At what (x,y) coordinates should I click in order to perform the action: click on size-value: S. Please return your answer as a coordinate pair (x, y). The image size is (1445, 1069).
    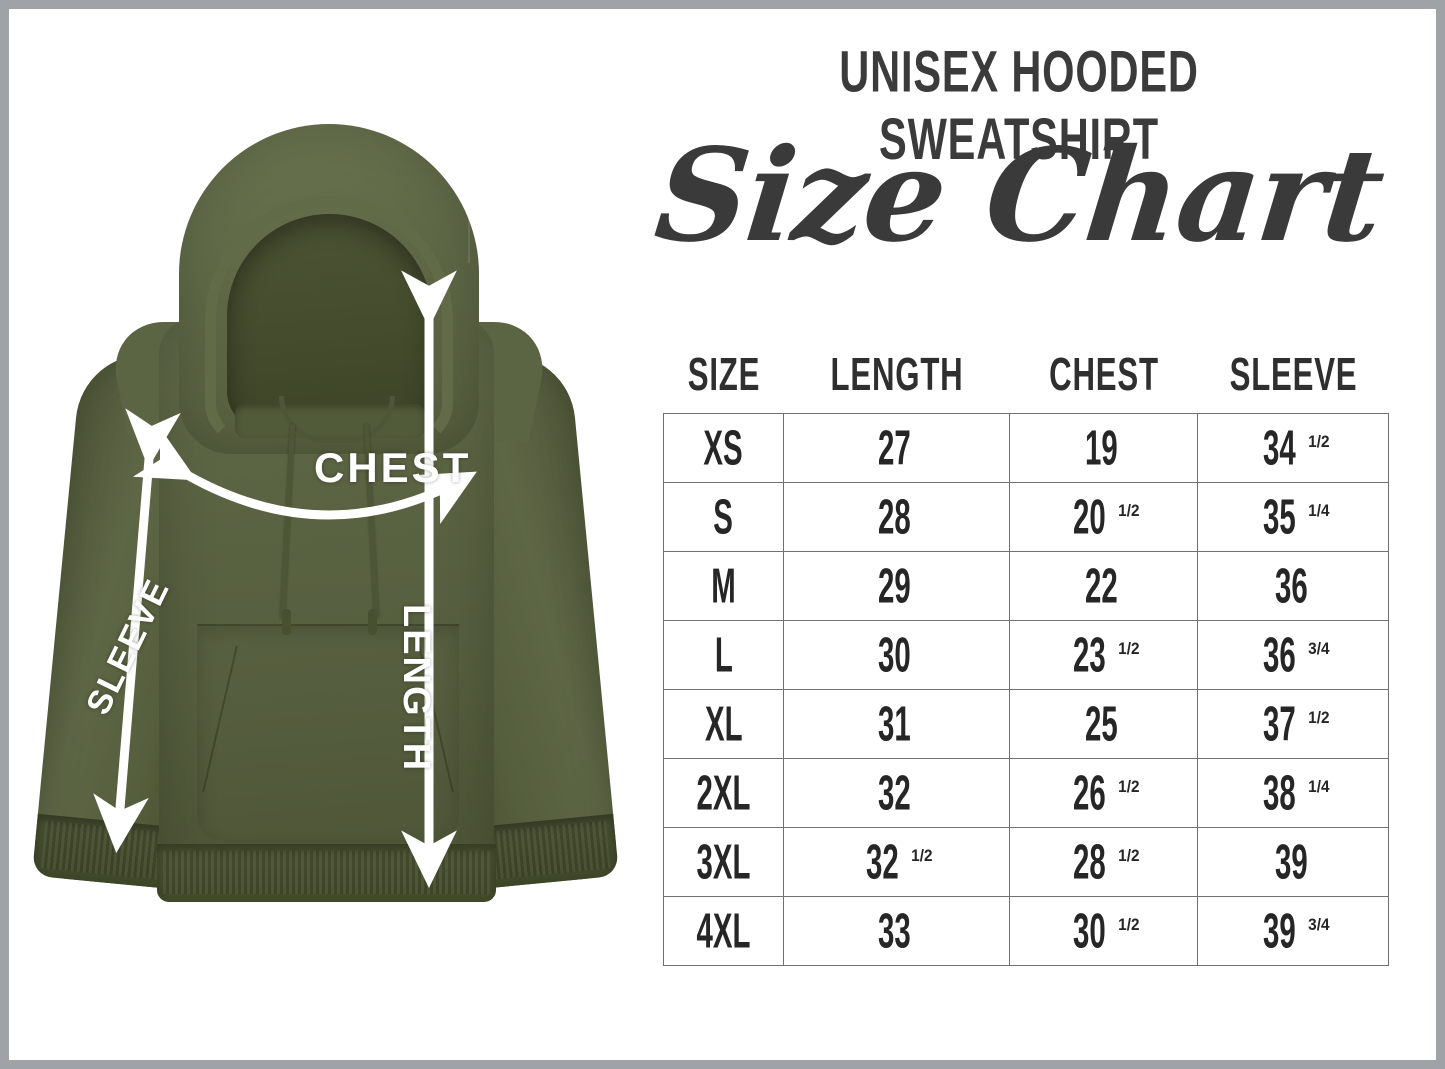
    Looking at the image, I should click on (723, 516).